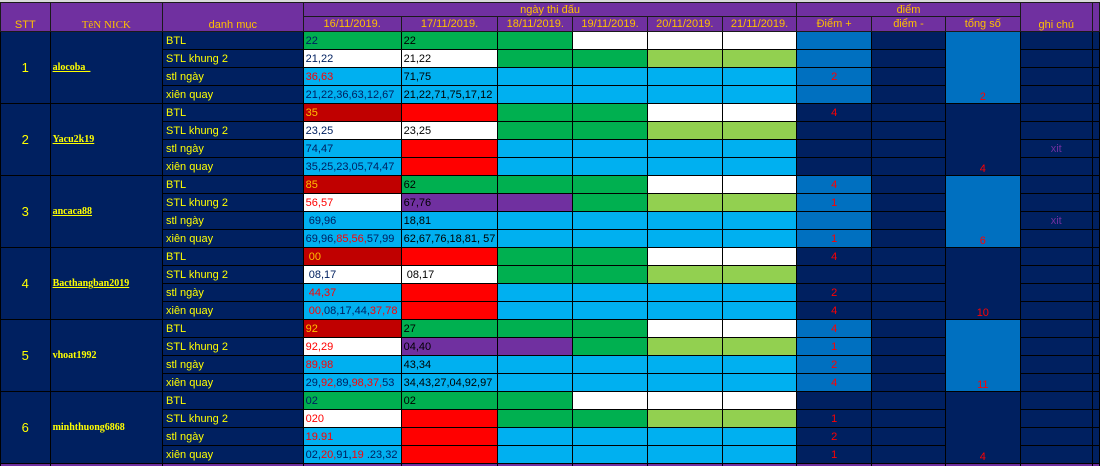 This screenshot has height=466, width=1100. What do you see at coordinates (352, 202) in the screenshot?
I see `day-cell: 56,57` at bounding box center [352, 202].